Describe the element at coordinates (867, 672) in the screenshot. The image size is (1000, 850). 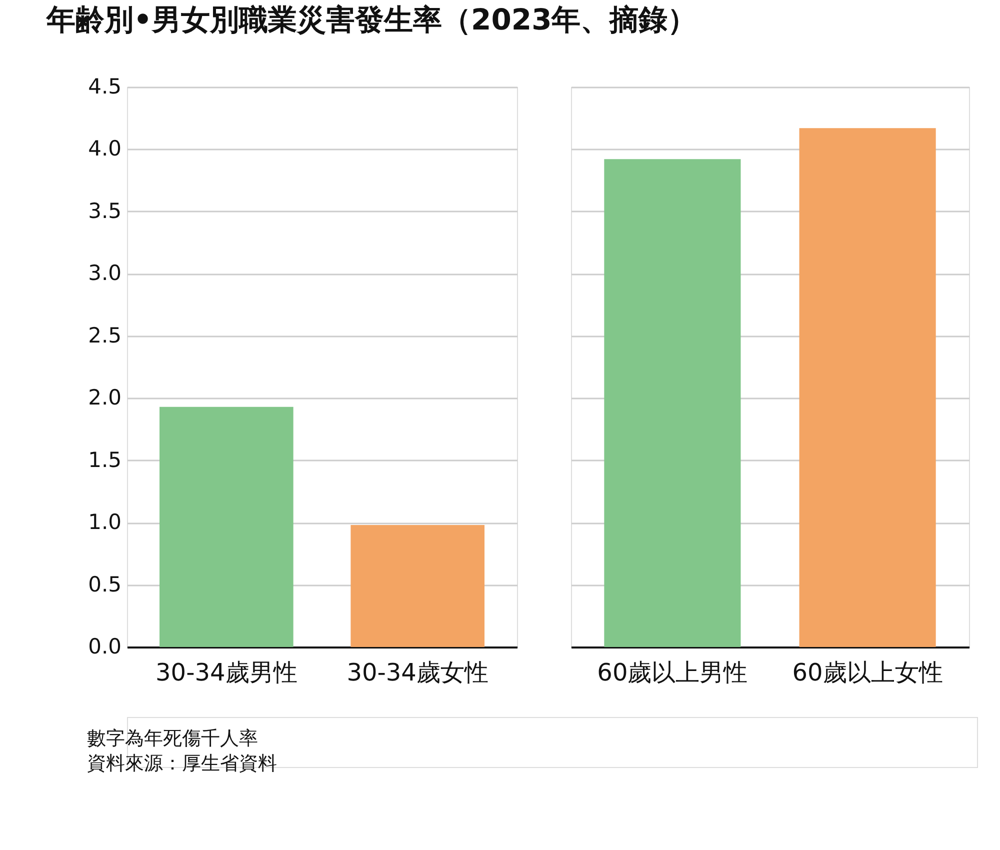
I see `x-tick-label: 60歲以上女性` at that location.